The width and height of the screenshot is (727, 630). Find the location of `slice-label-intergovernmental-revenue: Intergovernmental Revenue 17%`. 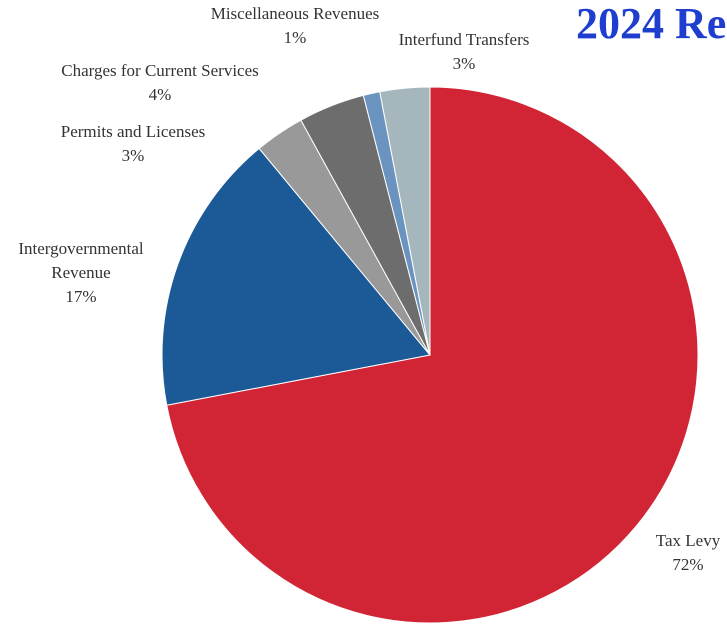

slice-label-intergovernmental-revenue: Intergovernmental Revenue 17% is located at coordinates (81, 272).